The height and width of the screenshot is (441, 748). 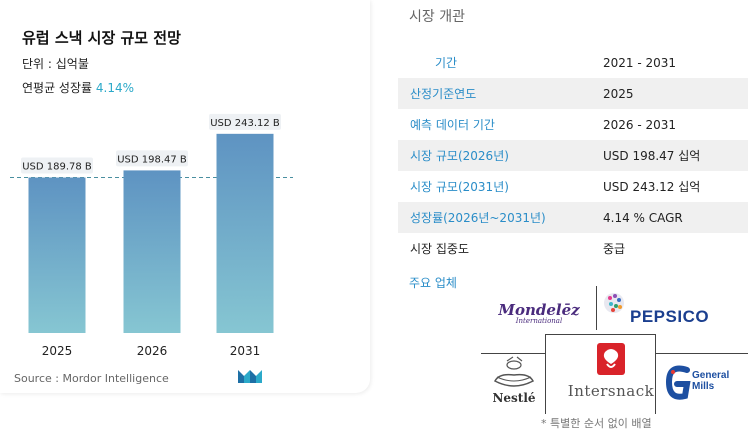 I want to click on key-players-logos: Mondelēz International PEPSICO Nestlé, so click(x=614, y=349).